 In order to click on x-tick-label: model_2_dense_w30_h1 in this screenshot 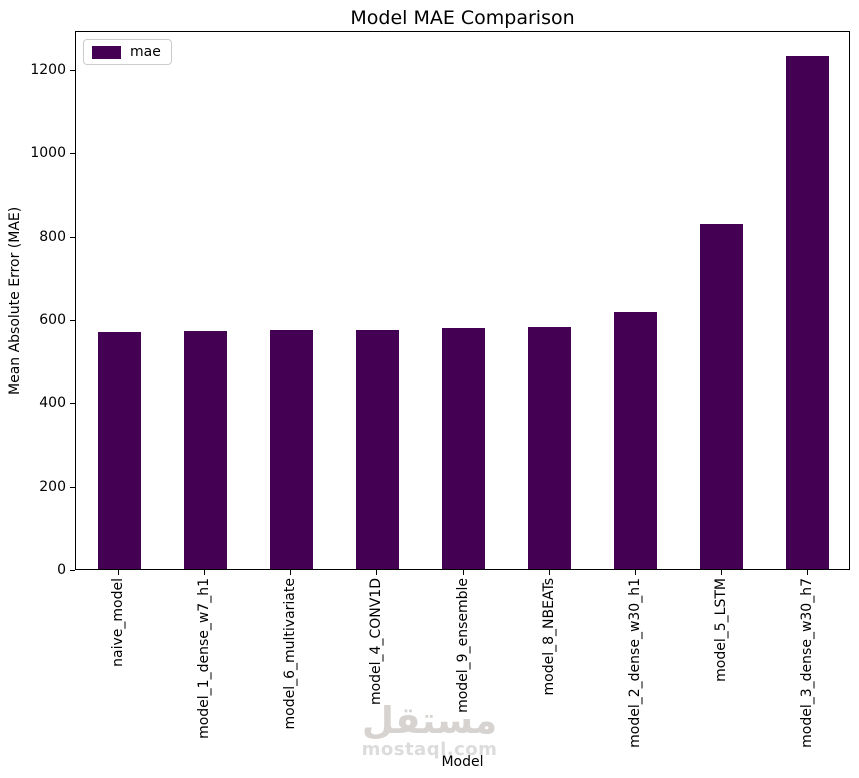, I will do `click(634, 663)`.